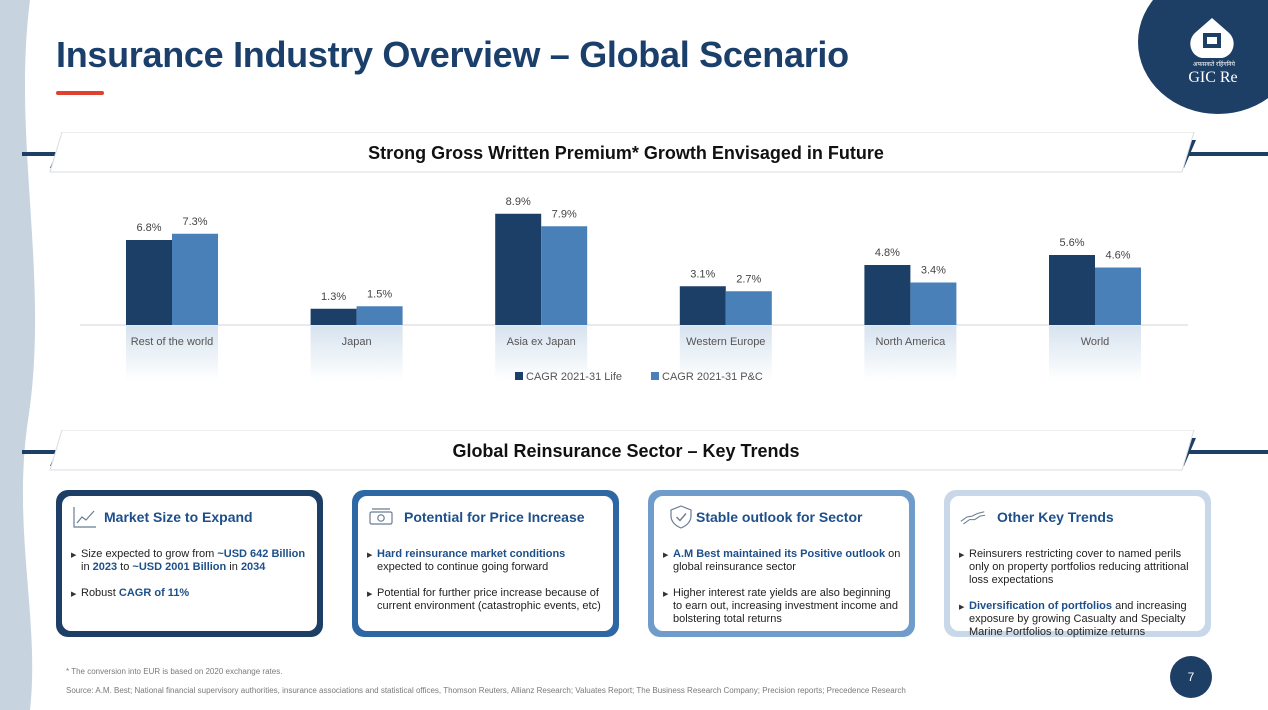  Describe the element at coordinates (519, 376) in the screenshot. I see `legend-life-swatch` at that location.